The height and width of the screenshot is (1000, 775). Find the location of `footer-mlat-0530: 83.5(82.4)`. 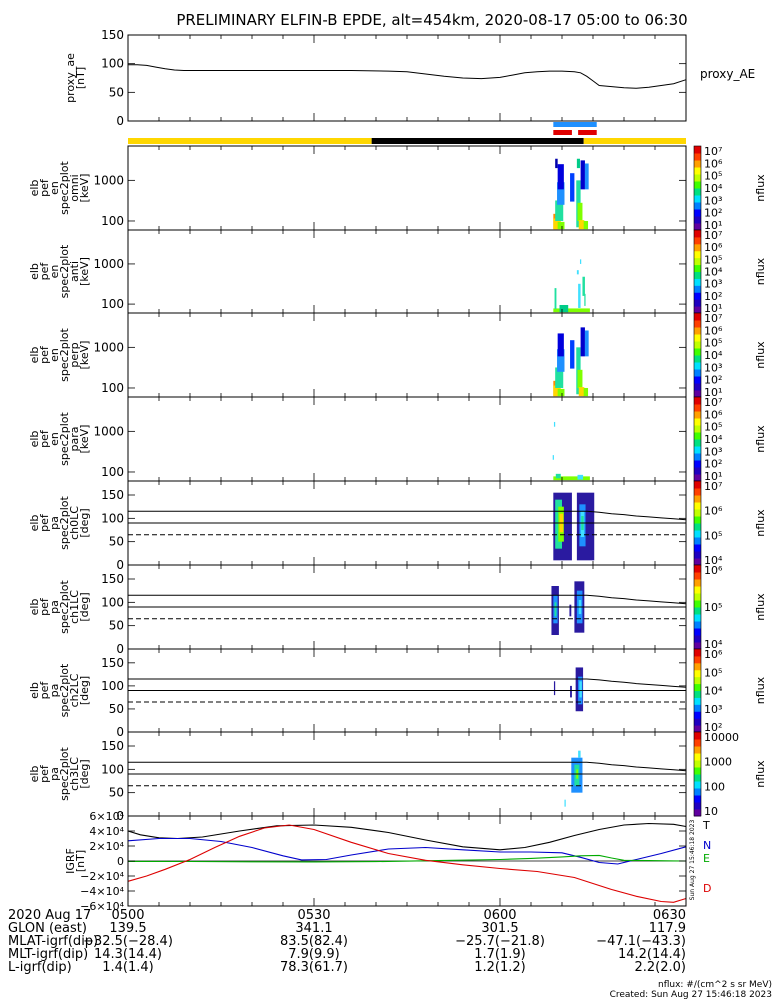

footer-mlat-0530: 83.5(82.4) is located at coordinates (314, 941).